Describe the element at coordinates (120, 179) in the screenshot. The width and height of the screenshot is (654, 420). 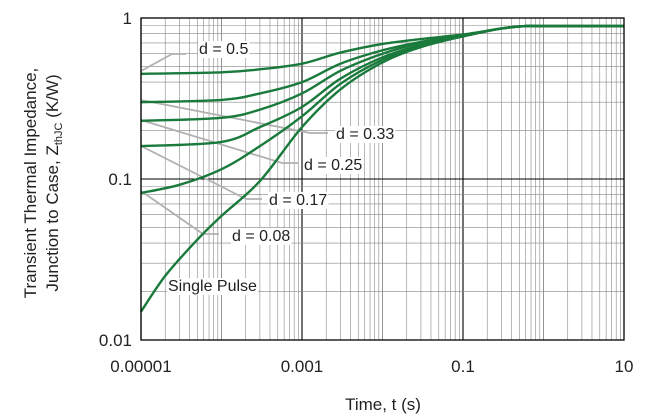
I see `y-tick-label: 0.1` at that location.